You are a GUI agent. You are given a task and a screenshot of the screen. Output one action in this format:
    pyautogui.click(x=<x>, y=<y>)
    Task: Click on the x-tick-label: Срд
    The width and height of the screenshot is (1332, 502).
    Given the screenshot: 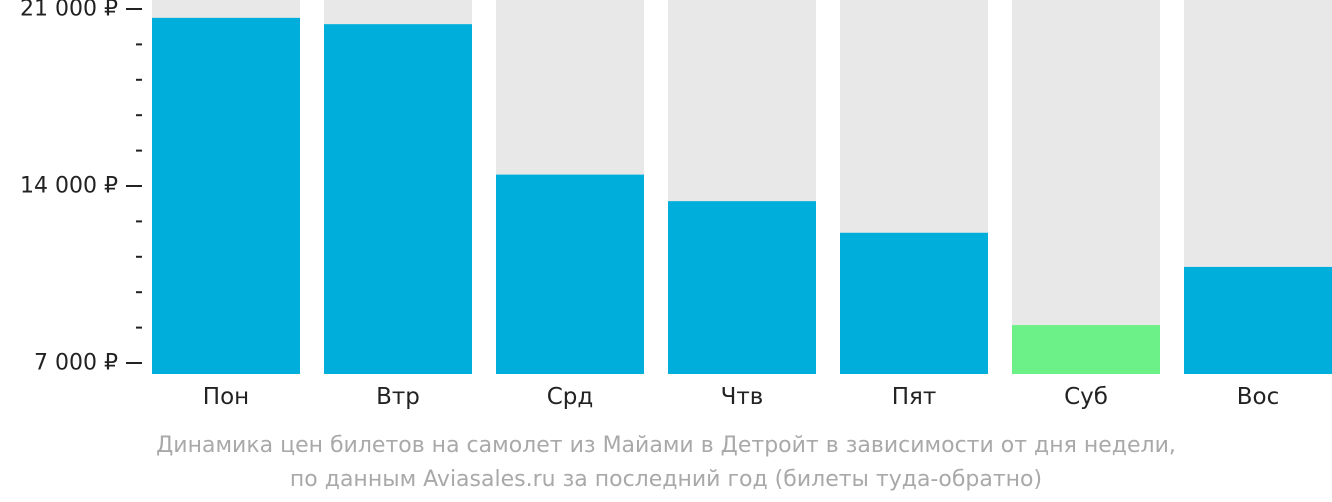 What is the action you would take?
    pyautogui.click(x=570, y=397)
    